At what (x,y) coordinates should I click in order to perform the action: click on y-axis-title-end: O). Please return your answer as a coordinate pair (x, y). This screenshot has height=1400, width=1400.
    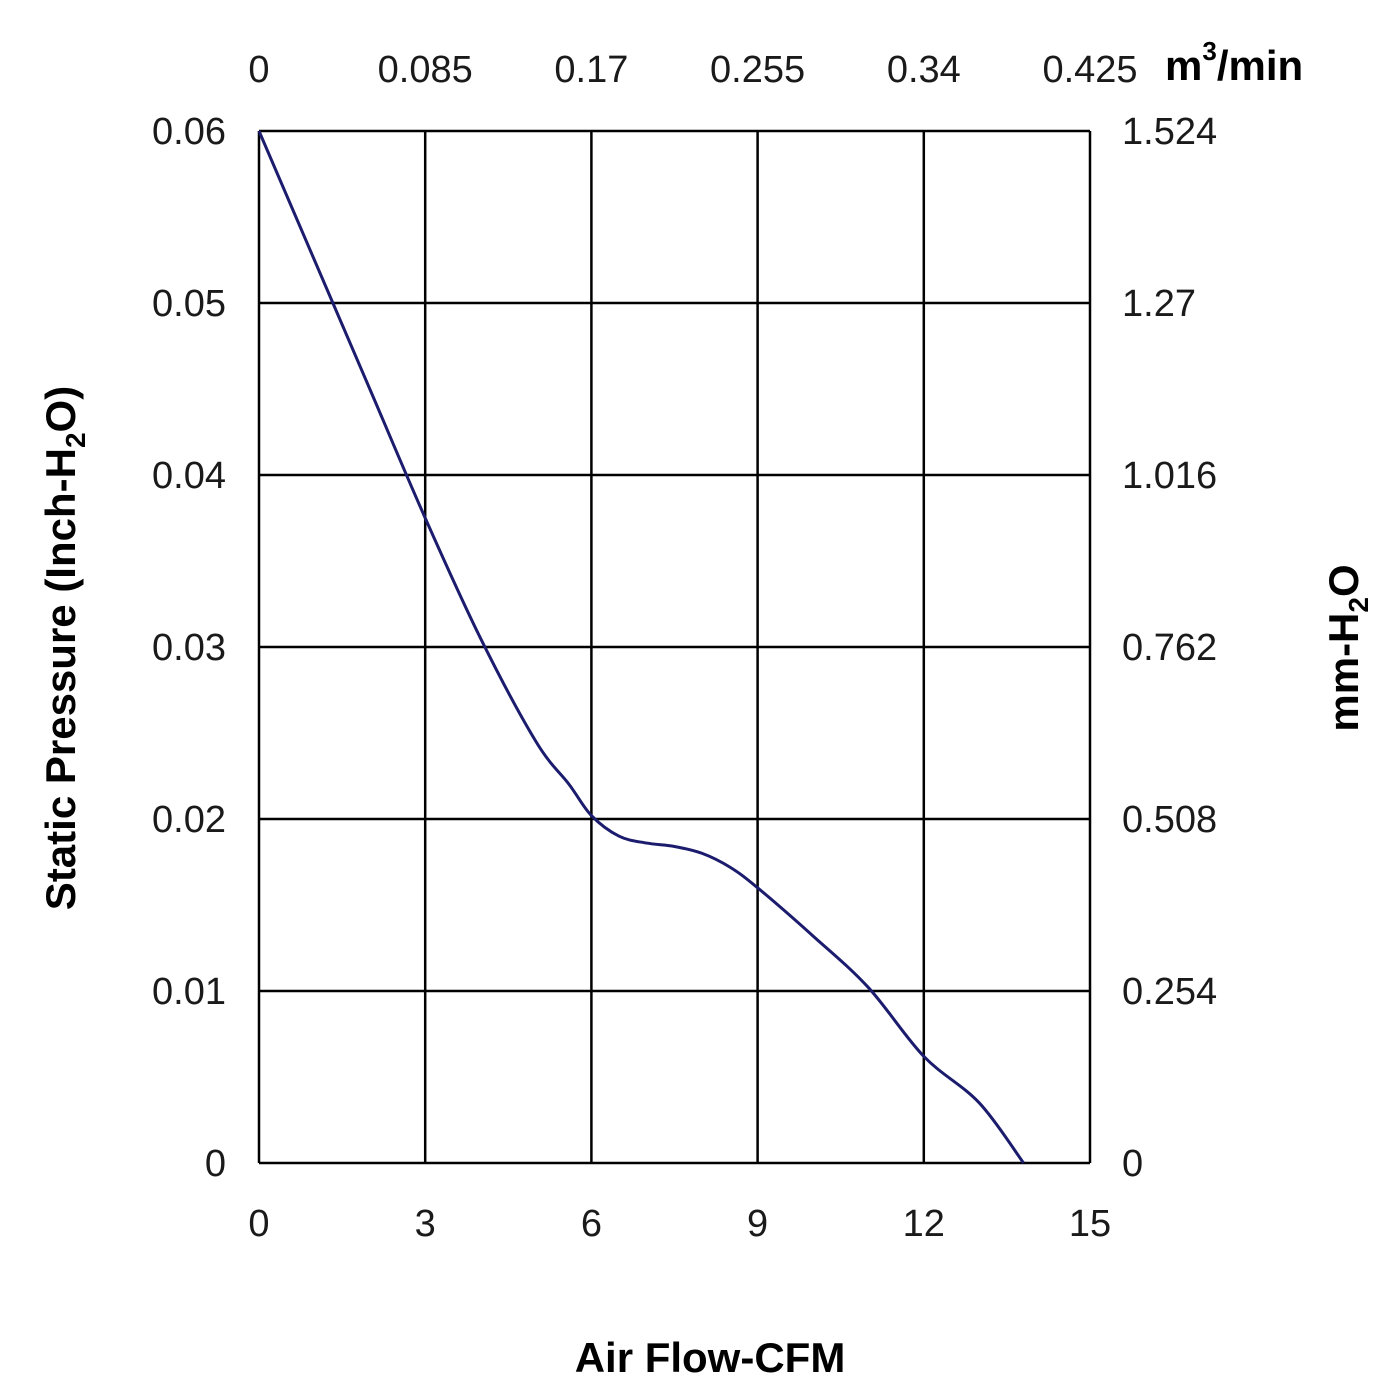
    Looking at the image, I should click on (60, 409).